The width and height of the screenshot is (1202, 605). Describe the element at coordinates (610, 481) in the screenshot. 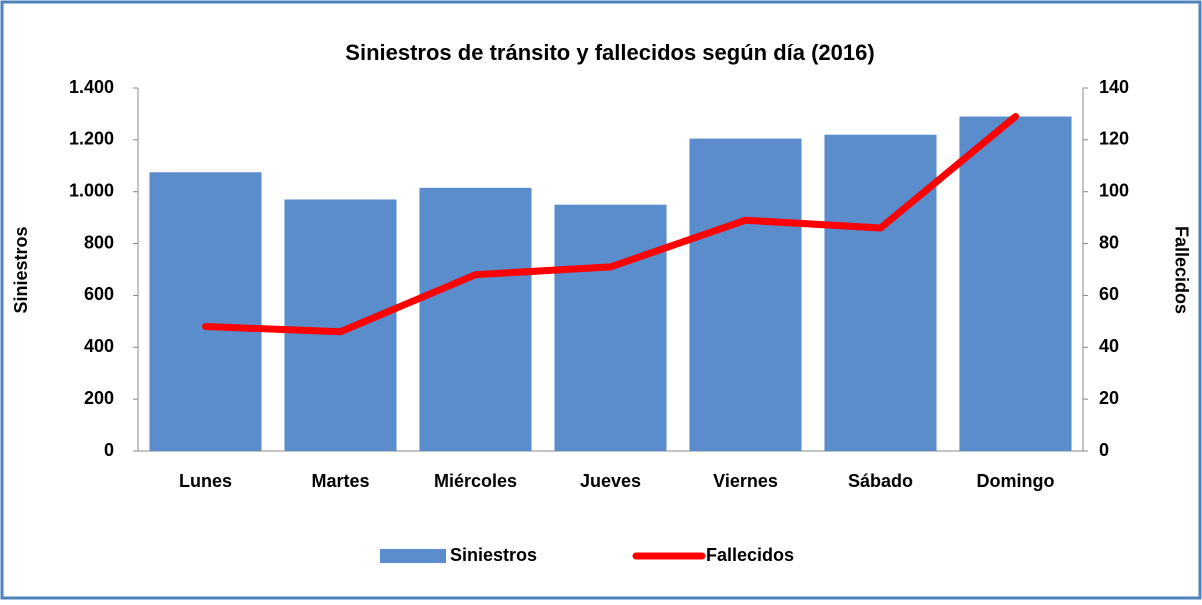

I see `x-tick-label: Jueves` at that location.